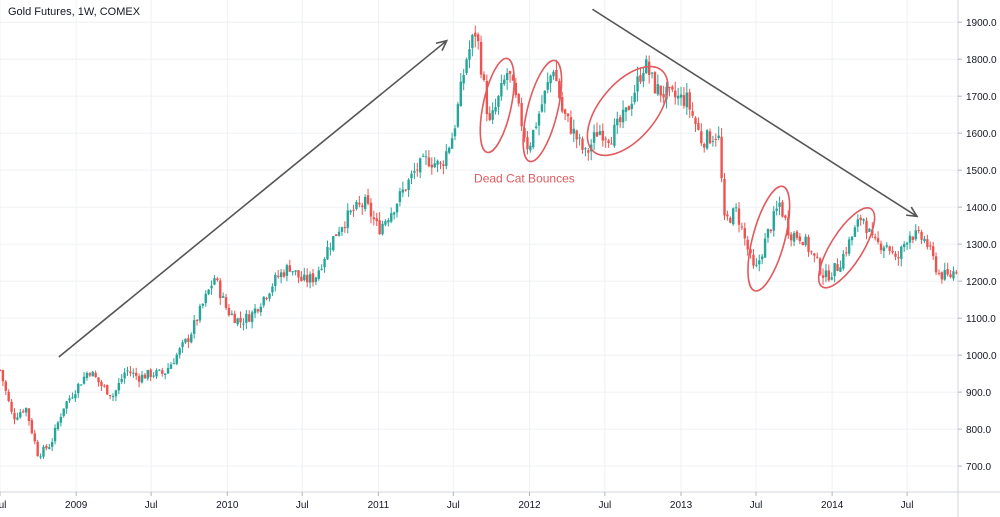 Image resolution: width=1000 pixels, height=517 pixels. What do you see at coordinates (832, 505) in the screenshot?
I see `x-tick-label: 2014` at bounding box center [832, 505].